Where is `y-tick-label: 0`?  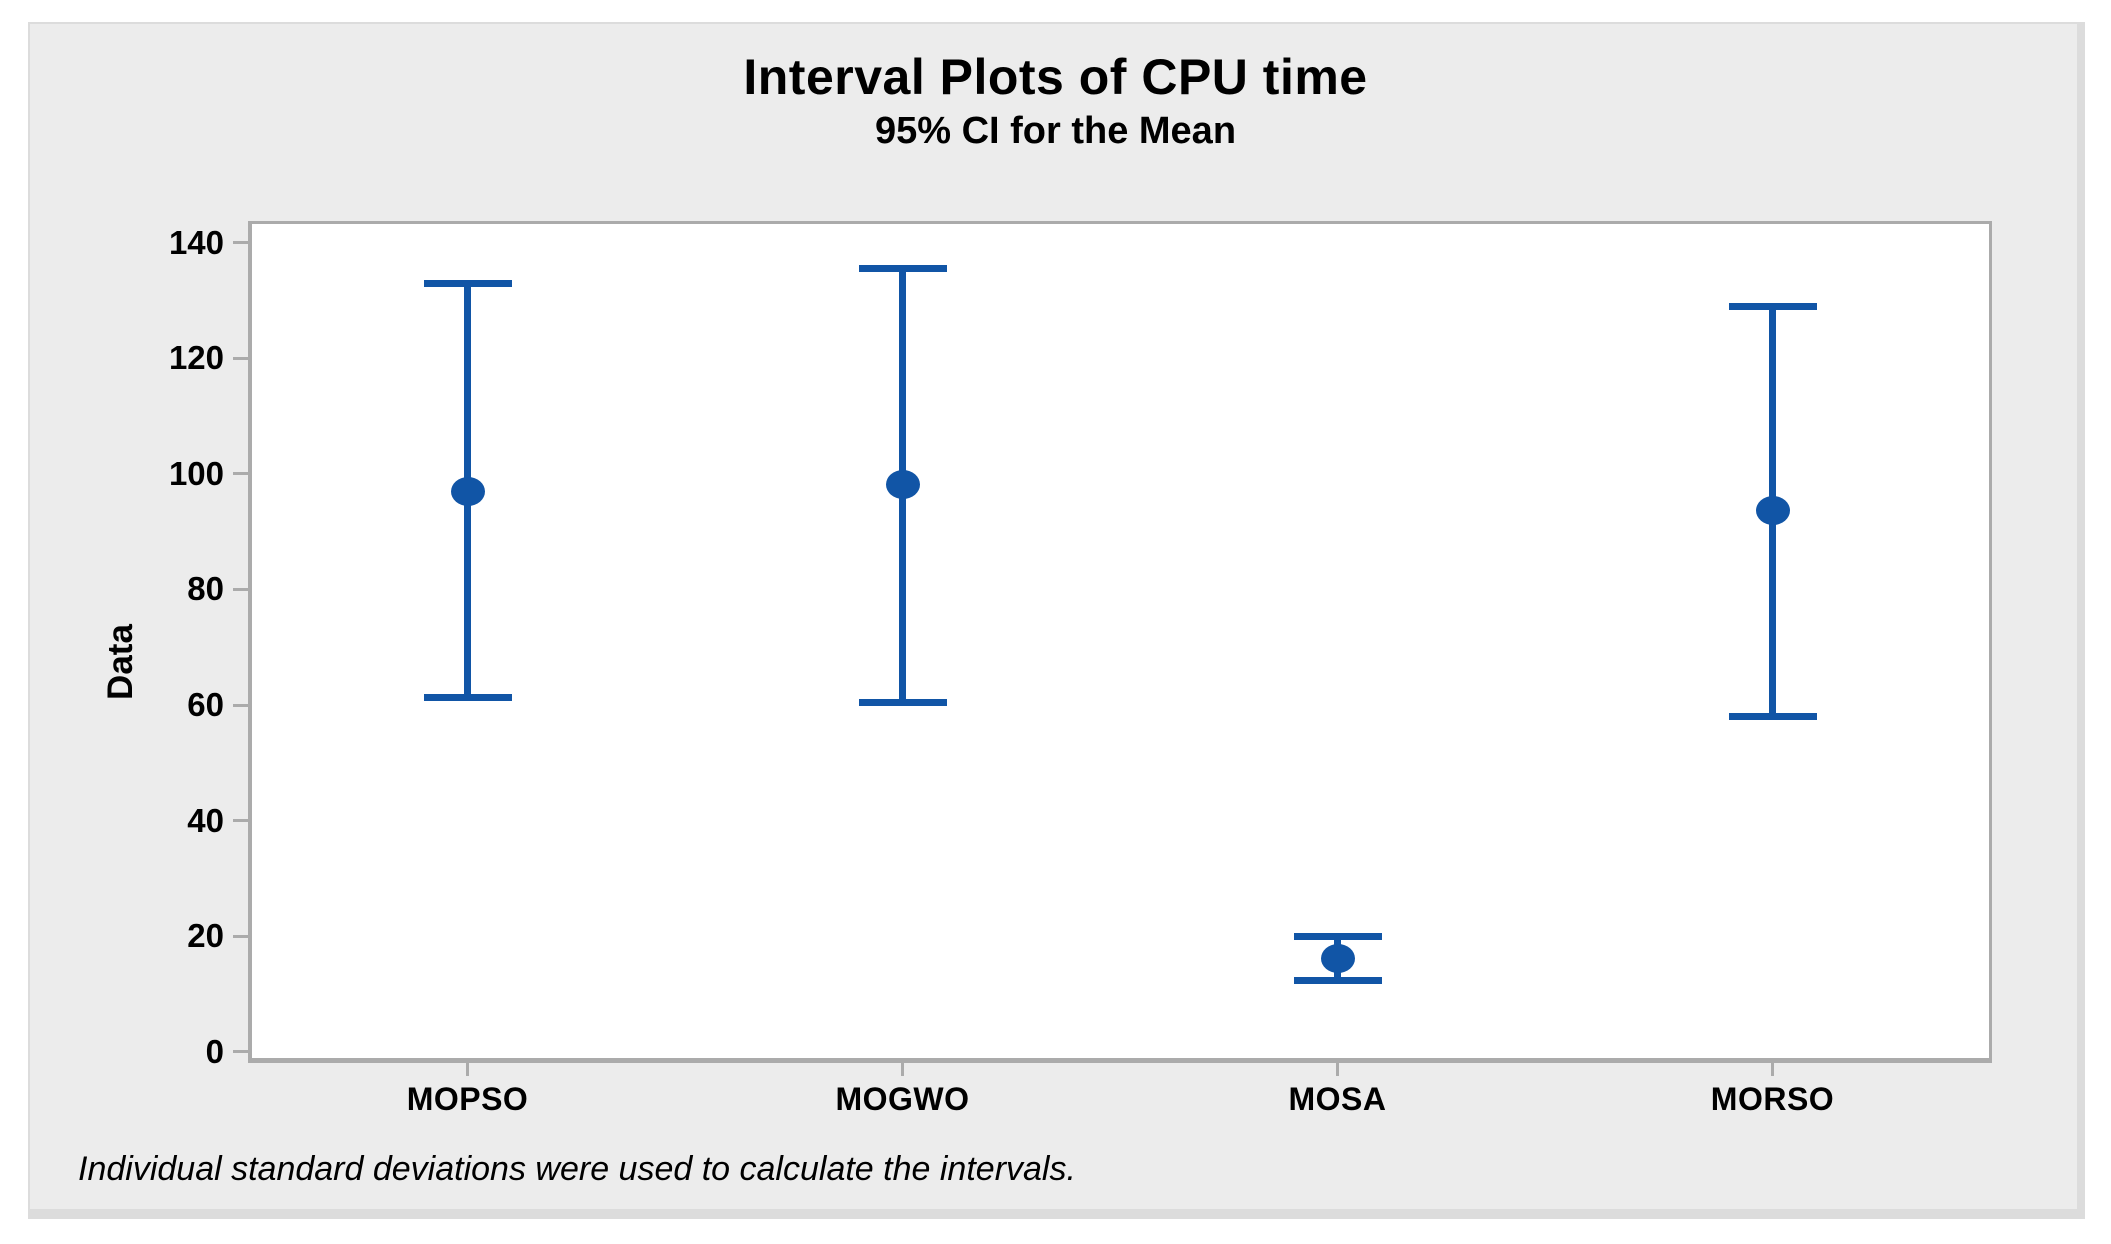
y-tick-label: 0 is located at coordinates (214, 1051).